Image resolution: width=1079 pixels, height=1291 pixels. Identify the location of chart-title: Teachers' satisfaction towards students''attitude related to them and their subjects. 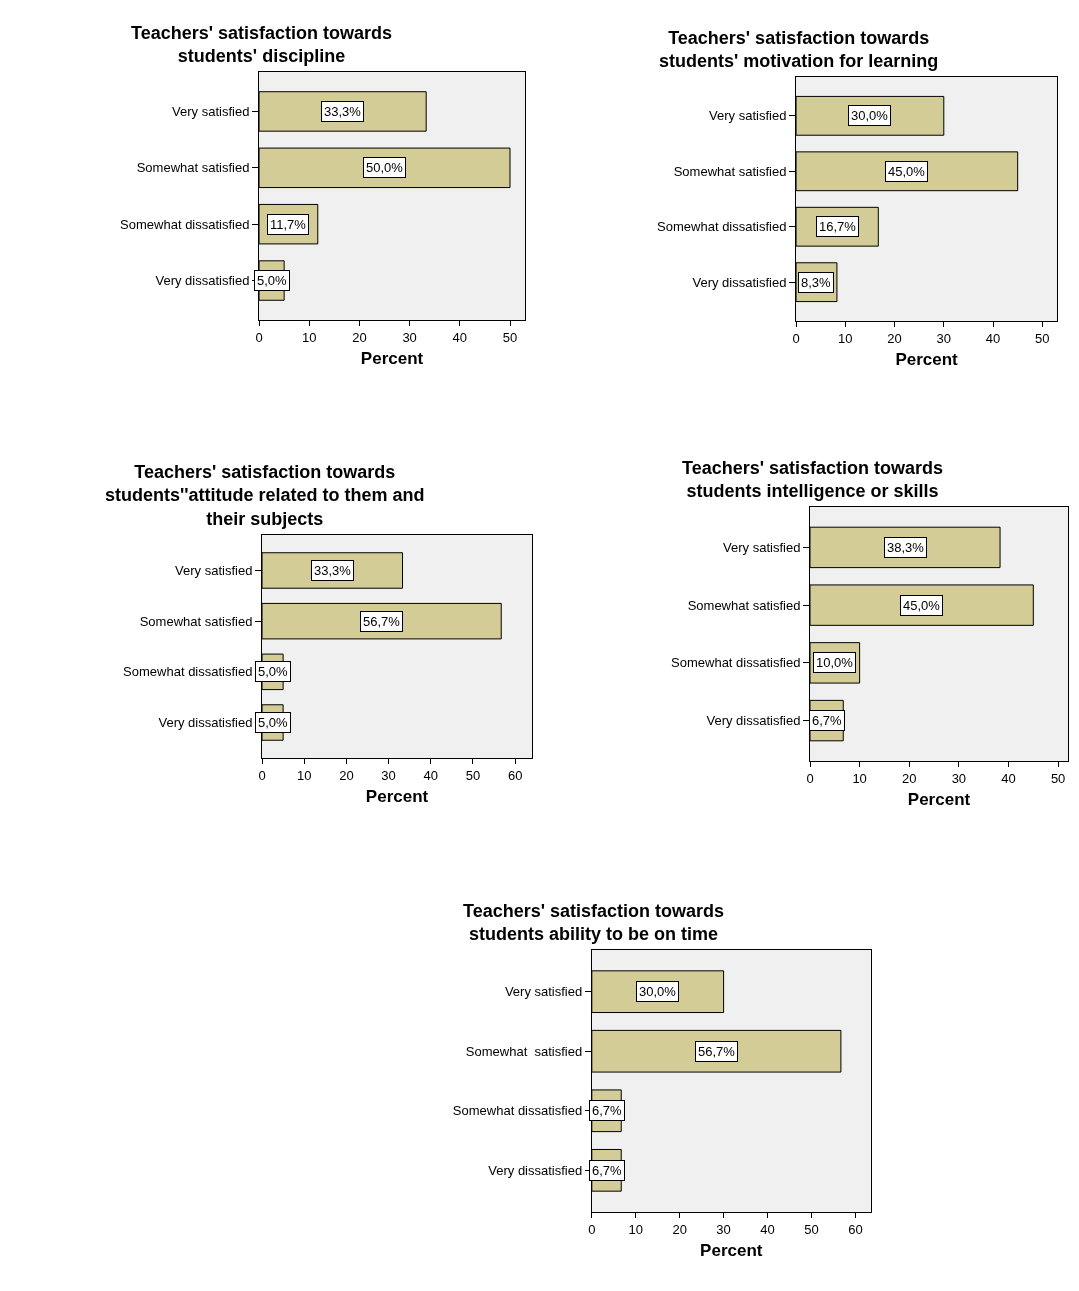
(265, 495).